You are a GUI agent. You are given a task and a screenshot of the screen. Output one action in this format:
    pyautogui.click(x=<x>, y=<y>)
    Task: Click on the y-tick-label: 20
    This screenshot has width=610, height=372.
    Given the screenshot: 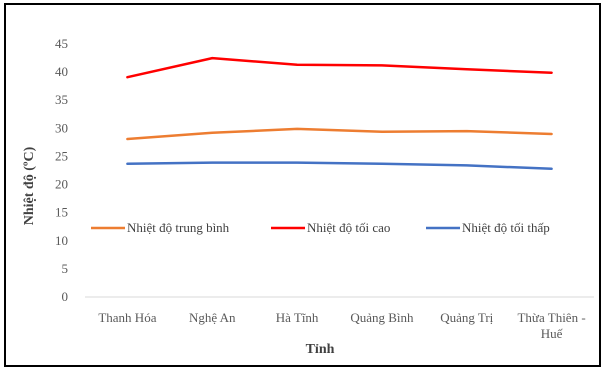 What is the action you would take?
    pyautogui.click(x=61, y=184)
    